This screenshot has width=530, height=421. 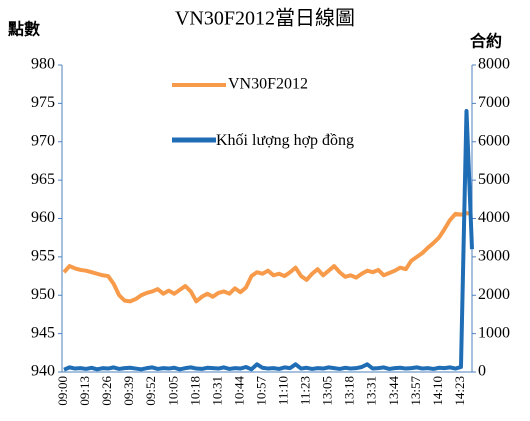 What do you see at coordinates (494, 294) in the screenshot?
I see `y2-tick-label: 2000` at bounding box center [494, 294].